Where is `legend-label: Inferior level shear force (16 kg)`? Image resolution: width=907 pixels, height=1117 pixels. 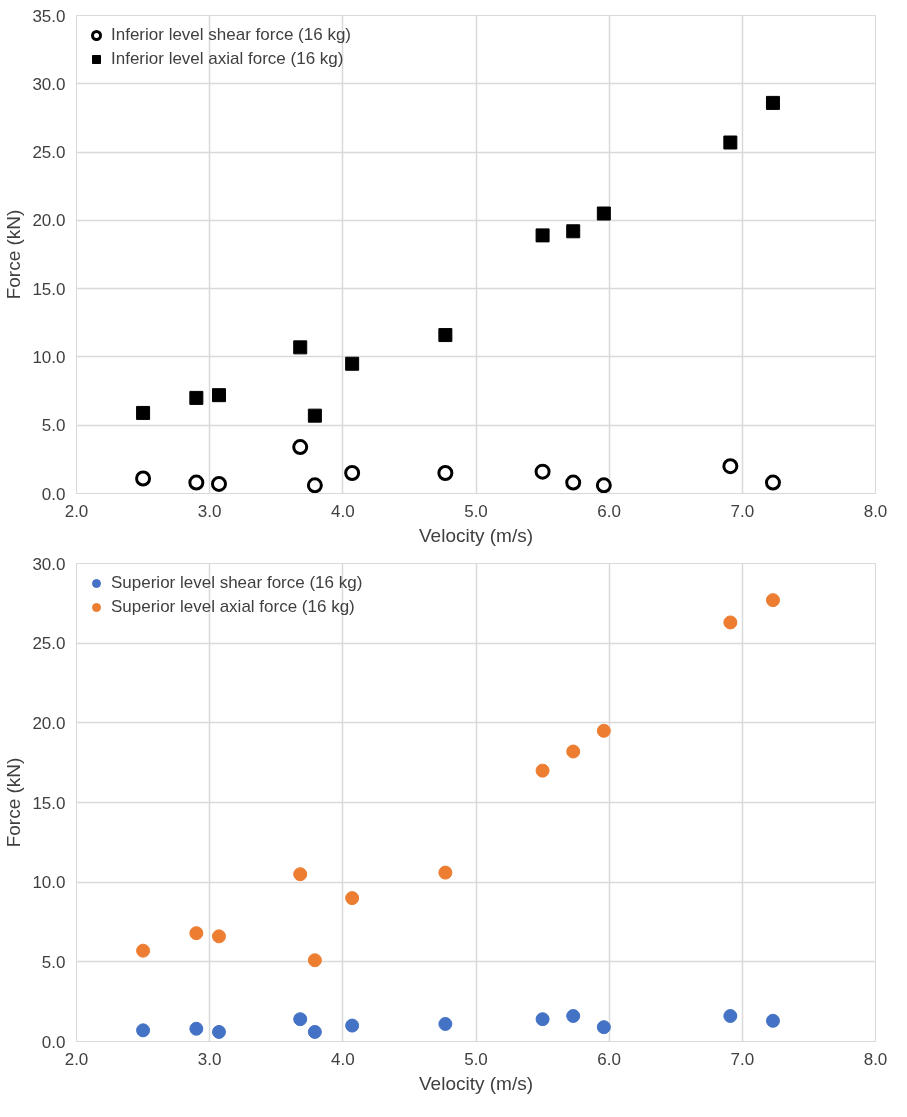
legend-label: Inferior level shear force (16 kg) is located at coordinates (231, 35).